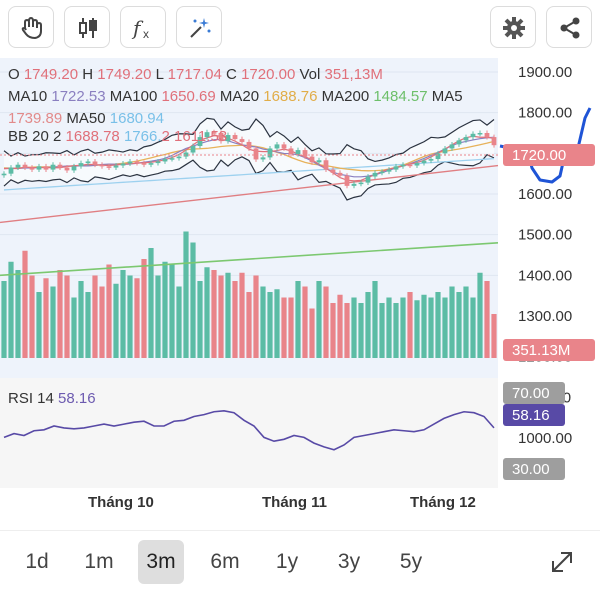 This screenshot has width=600, height=600. I want to click on price-tick-label: 1500.00, so click(545, 235).